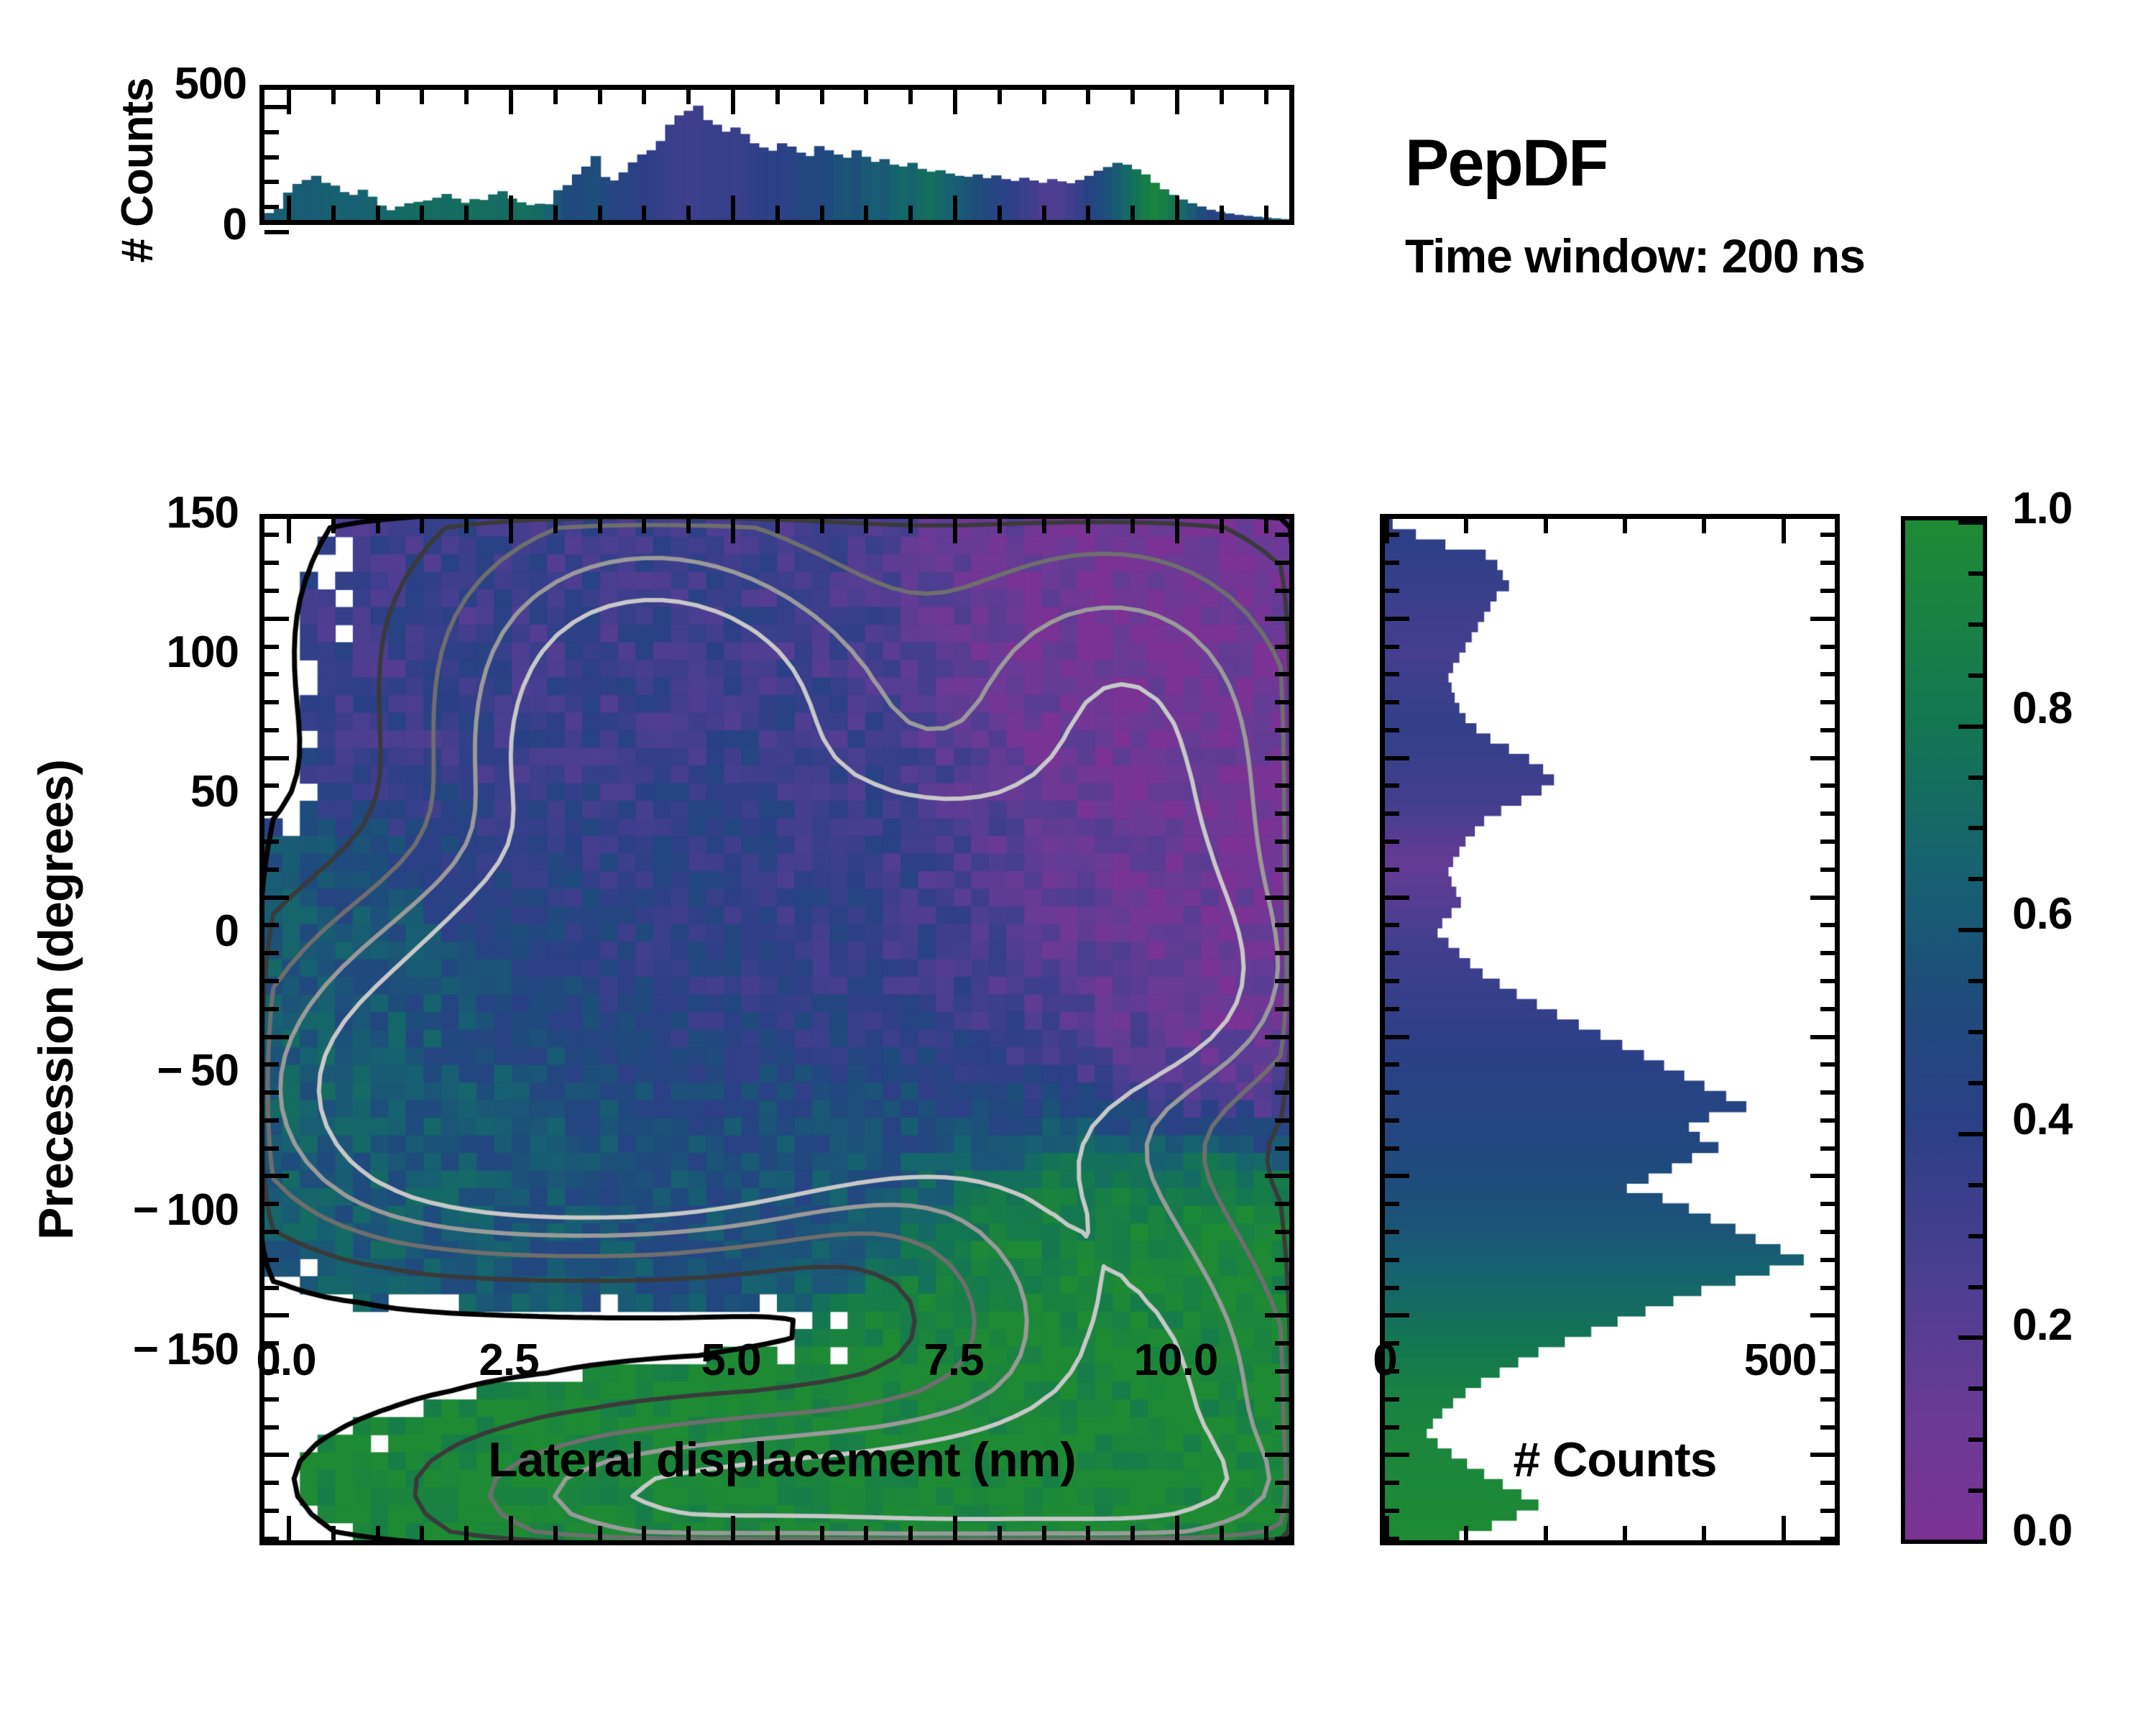 The image size is (2156, 1725). What do you see at coordinates (203, 652) in the screenshot?
I see `ytick-label-100: 100` at bounding box center [203, 652].